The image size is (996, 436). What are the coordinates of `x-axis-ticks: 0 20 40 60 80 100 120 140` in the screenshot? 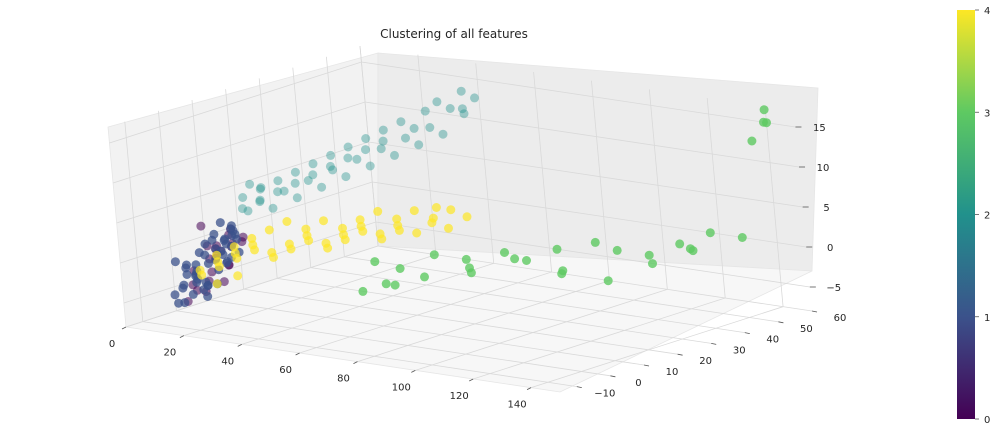 It's located at (320, 368).